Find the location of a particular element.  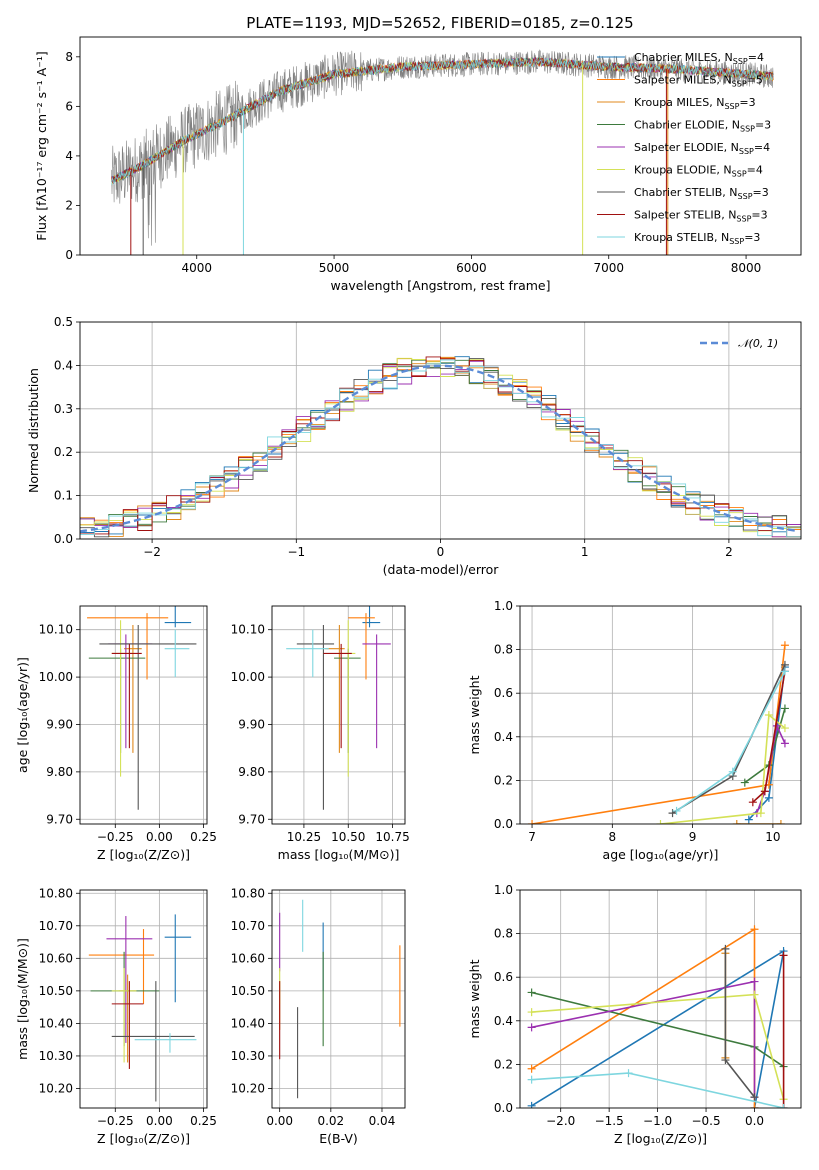

y-tick-label: 9.90 is located at coordinates (59, 724).